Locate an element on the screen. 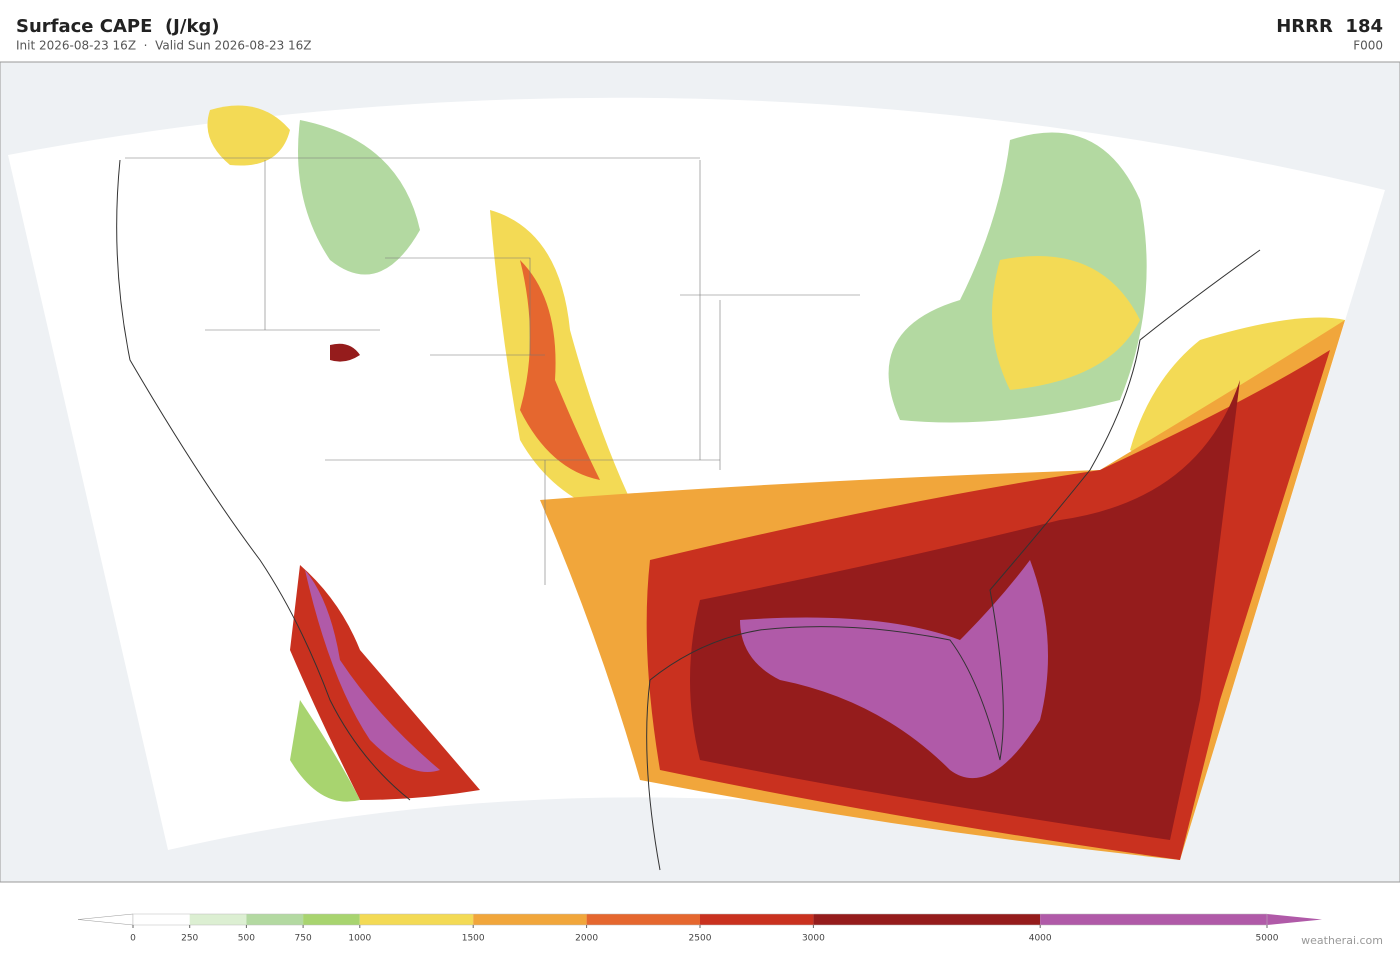  colorbar-tick-label: 250 is located at coordinates (189, 939).